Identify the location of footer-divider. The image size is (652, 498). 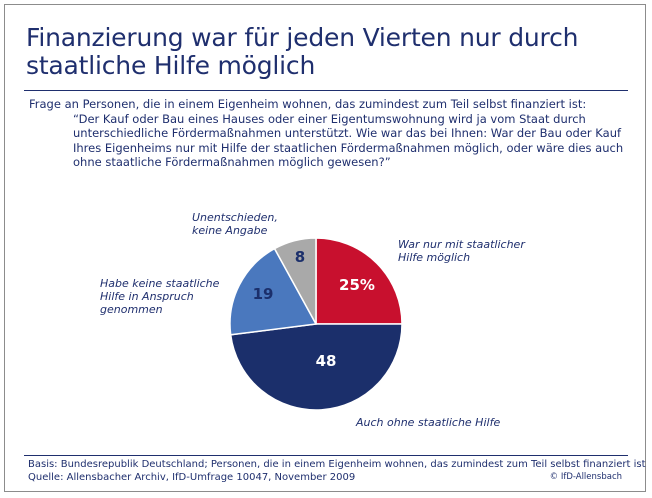
(326, 455).